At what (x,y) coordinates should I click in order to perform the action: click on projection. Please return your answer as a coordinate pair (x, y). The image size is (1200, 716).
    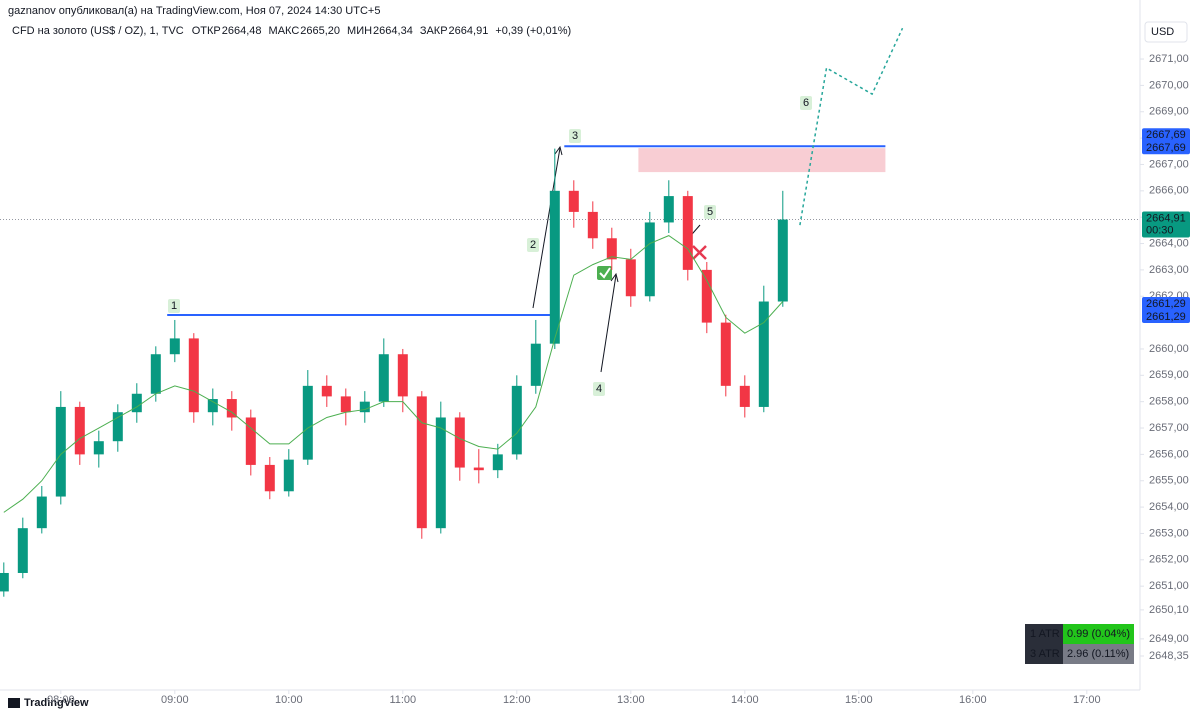
    Looking at the image, I should click on (851, 126).